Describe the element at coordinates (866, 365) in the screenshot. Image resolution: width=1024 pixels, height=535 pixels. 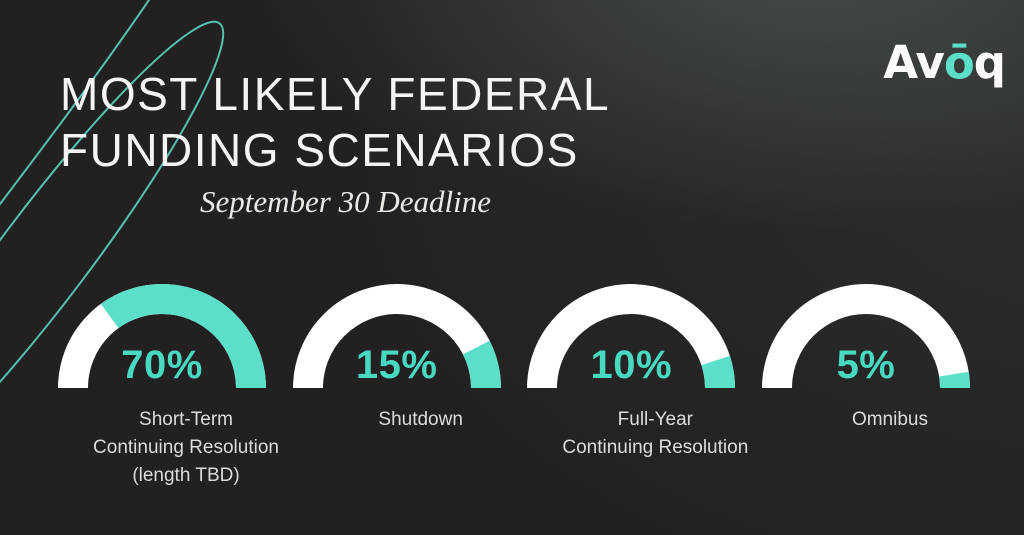
I see `gauge-value: 5%` at that location.